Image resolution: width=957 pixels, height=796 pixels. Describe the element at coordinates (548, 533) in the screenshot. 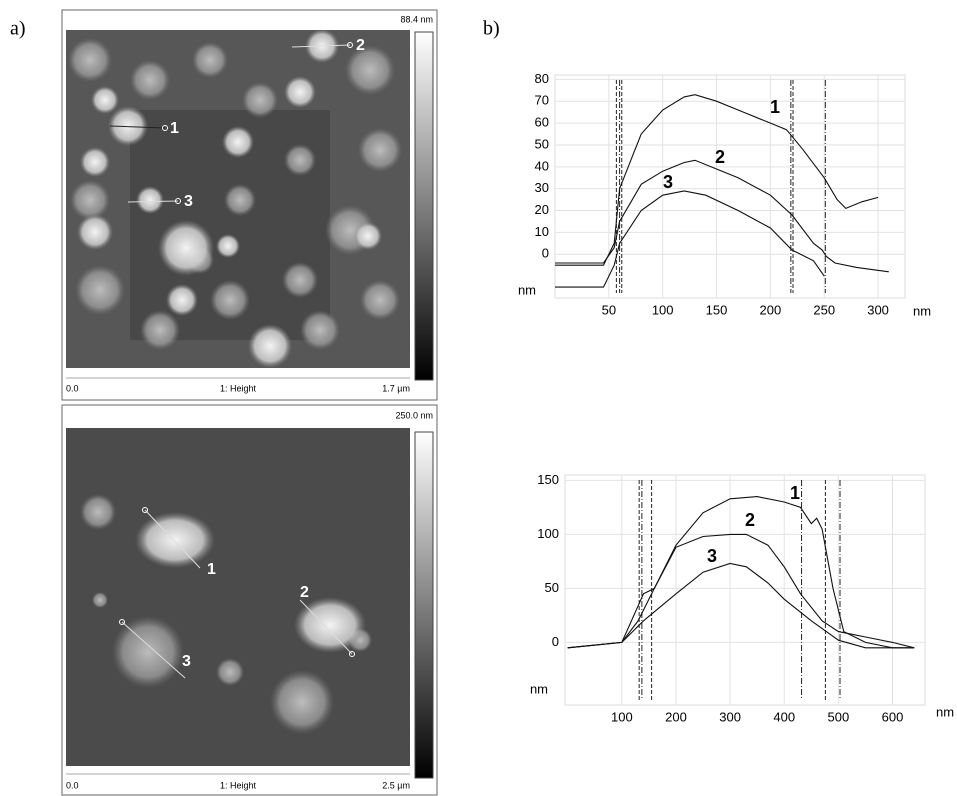

I see `y-tick-label: 100` at that location.